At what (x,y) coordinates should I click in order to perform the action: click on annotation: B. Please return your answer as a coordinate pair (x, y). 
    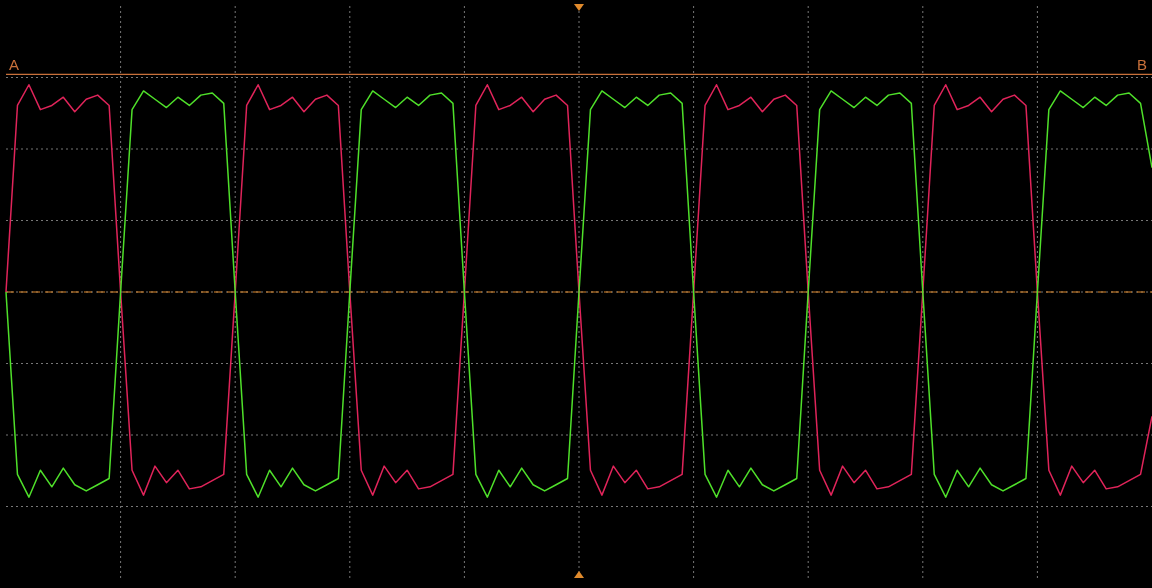
    Looking at the image, I should click on (1142, 65).